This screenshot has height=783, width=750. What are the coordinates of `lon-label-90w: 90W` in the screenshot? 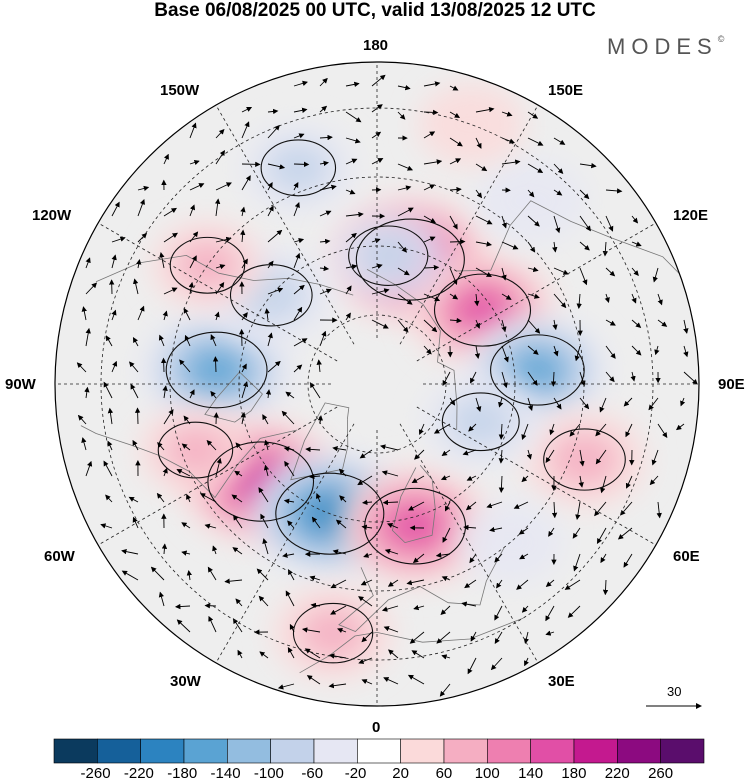 It's located at (20, 384).